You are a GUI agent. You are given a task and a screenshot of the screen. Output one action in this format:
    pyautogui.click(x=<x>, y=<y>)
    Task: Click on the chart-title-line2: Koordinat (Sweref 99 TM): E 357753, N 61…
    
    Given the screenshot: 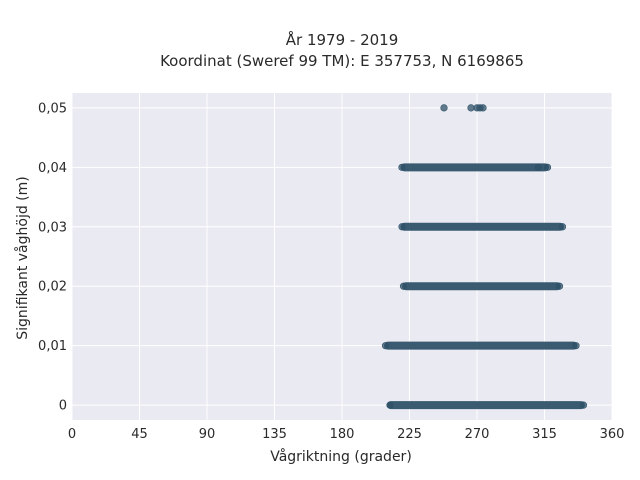 What is the action you would take?
    pyautogui.click(x=342, y=61)
    